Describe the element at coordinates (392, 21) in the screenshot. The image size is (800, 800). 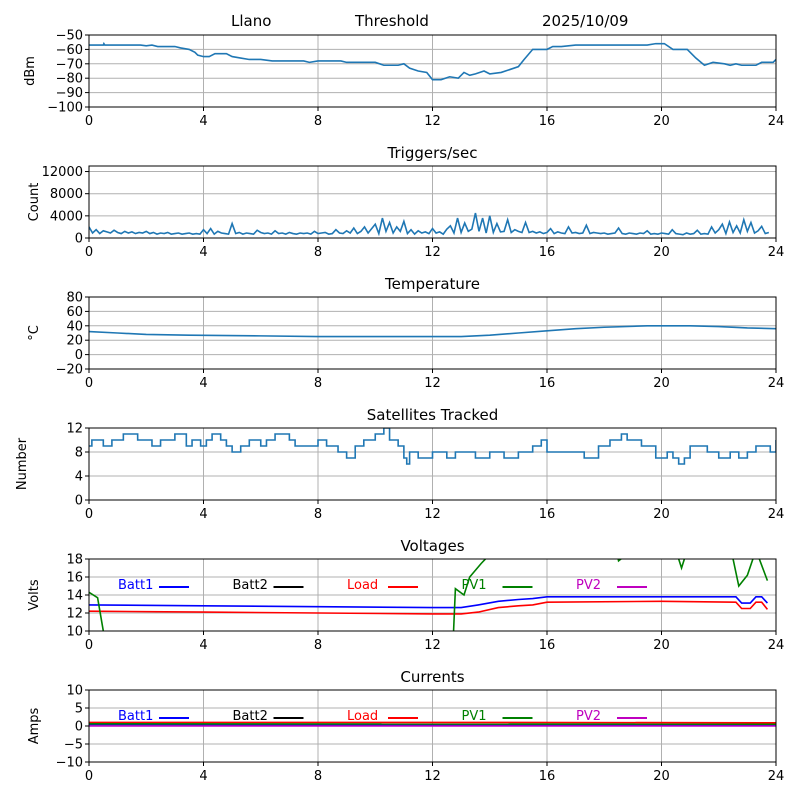
I see `header-mode: Threshold` at that location.